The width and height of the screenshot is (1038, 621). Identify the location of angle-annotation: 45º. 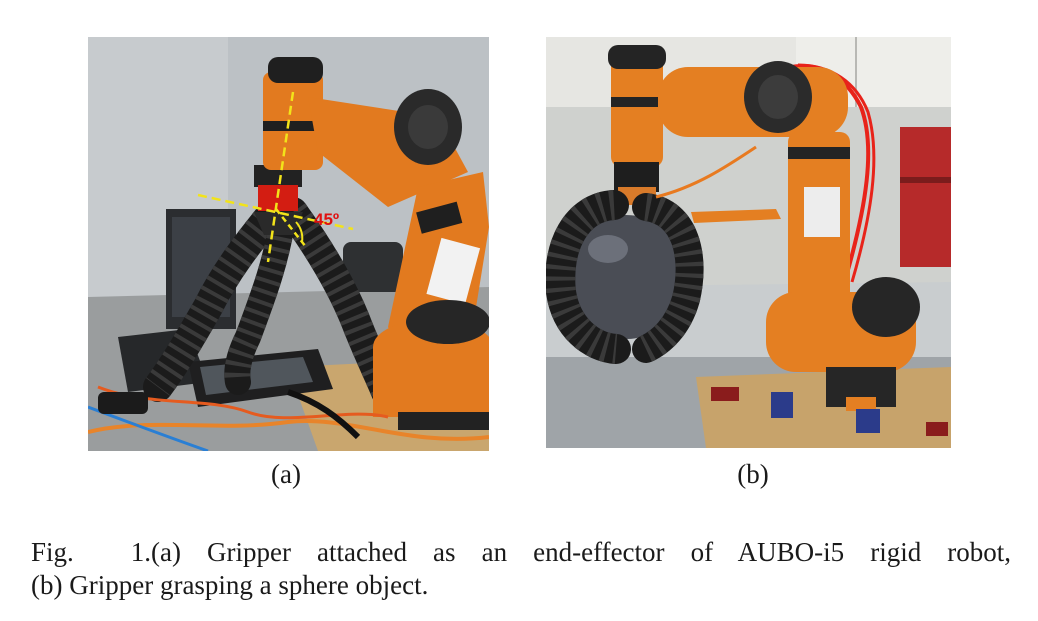
(326, 219).